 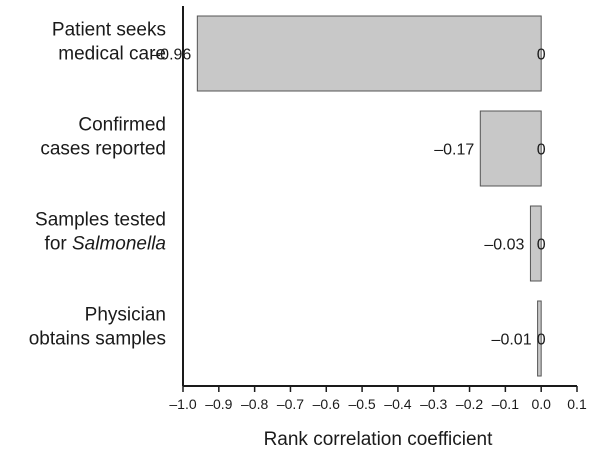 What do you see at coordinates (100, 220) in the screenshot?
I see `category-label: Samples tested` at bounding box center [100, 220].